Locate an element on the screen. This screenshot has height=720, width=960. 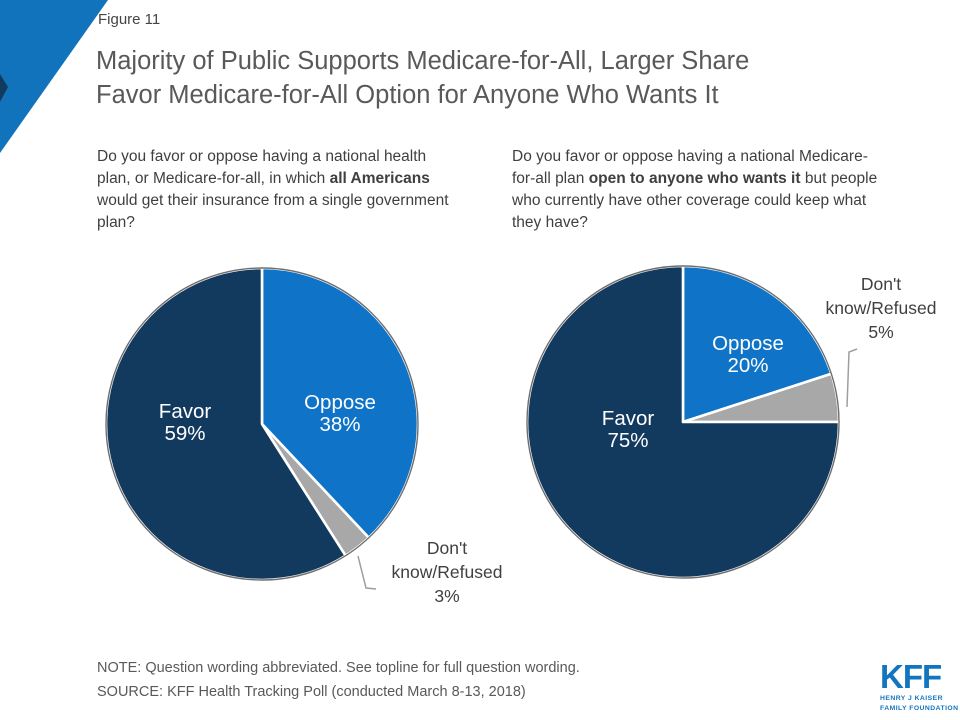
slice-label-value: 59% is located at coordinates (185, 433).